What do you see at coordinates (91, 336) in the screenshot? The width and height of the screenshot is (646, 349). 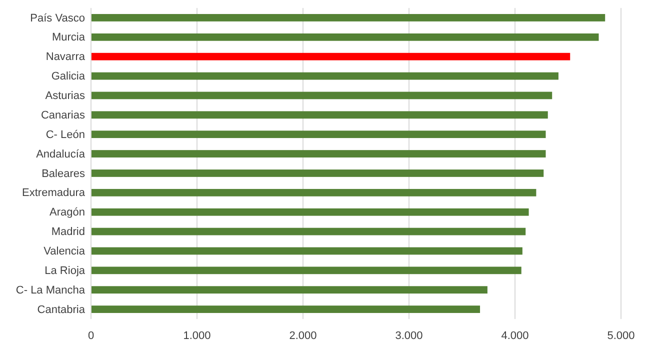 I see `x-tick-label: 0` at bounding box center [91, 336].